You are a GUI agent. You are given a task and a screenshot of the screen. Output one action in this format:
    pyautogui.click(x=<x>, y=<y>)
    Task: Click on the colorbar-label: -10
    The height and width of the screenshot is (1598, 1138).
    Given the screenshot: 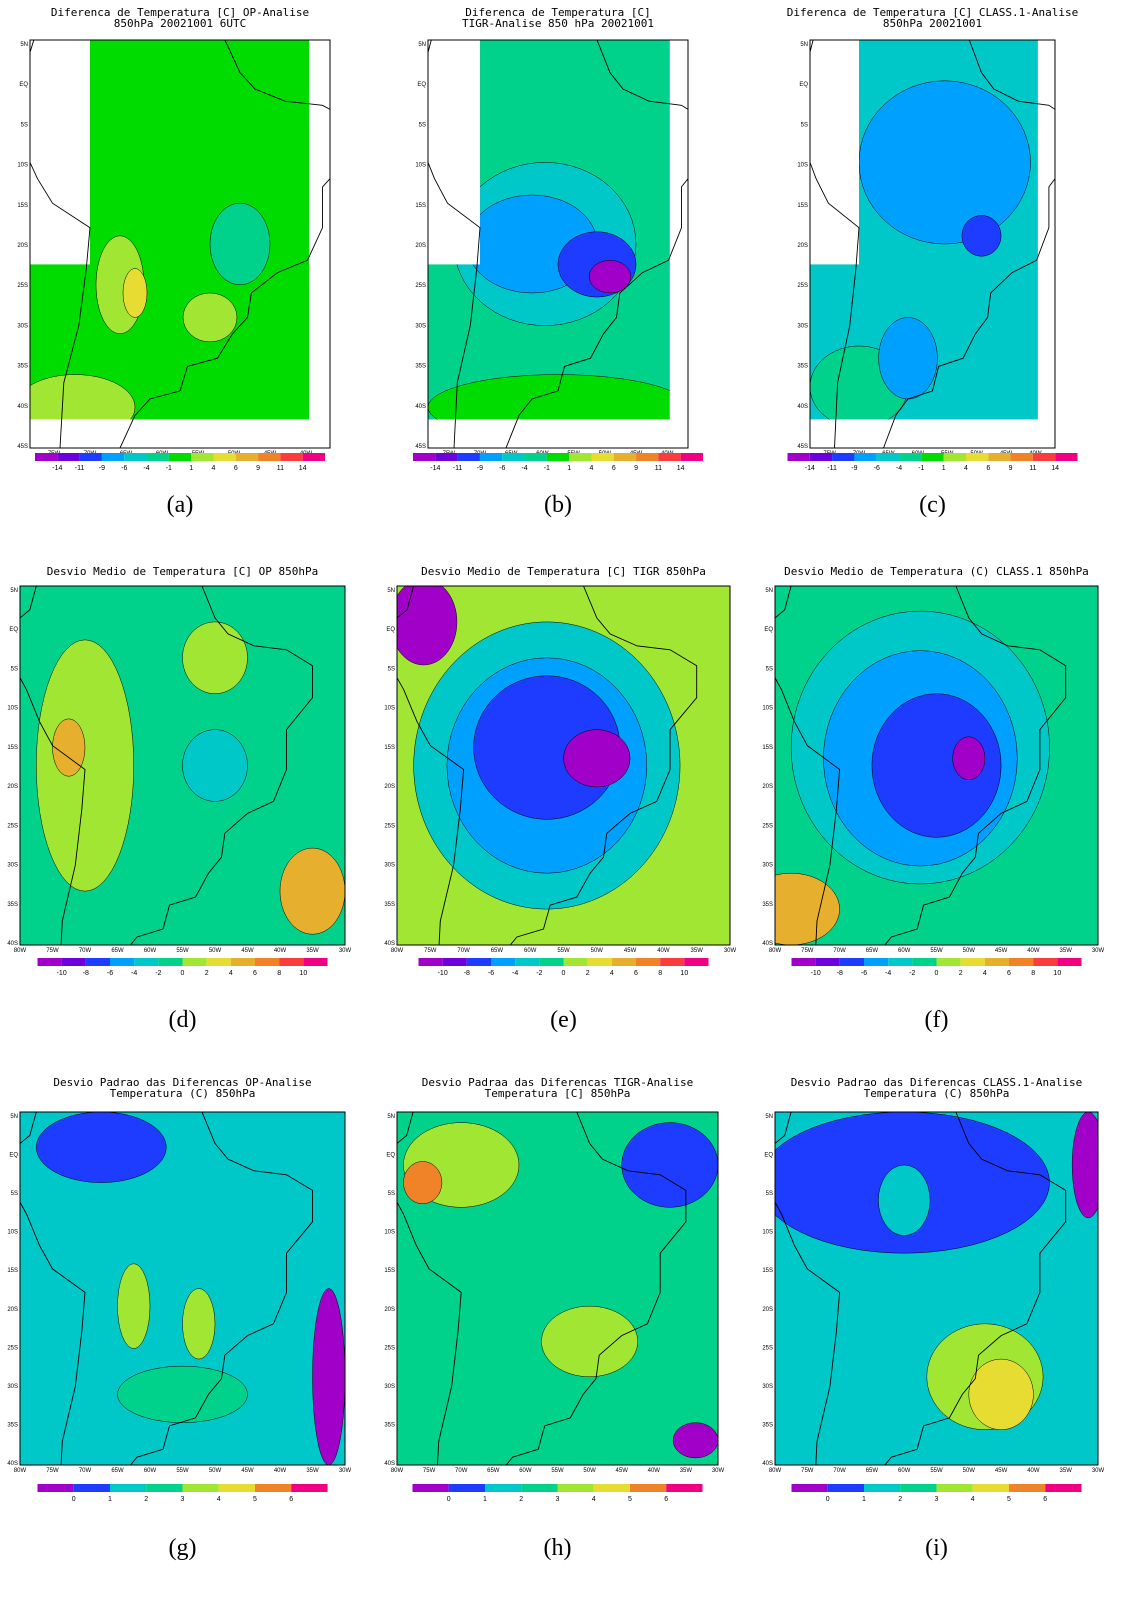 What is the action you would take?
    pyautogui.click(x=816, y=973)
    